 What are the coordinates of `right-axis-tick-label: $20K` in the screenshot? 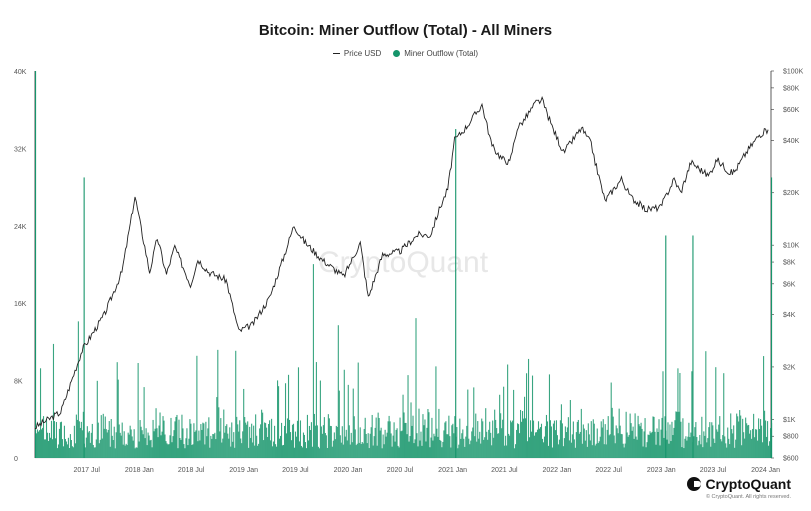 It's located at (791, 193).